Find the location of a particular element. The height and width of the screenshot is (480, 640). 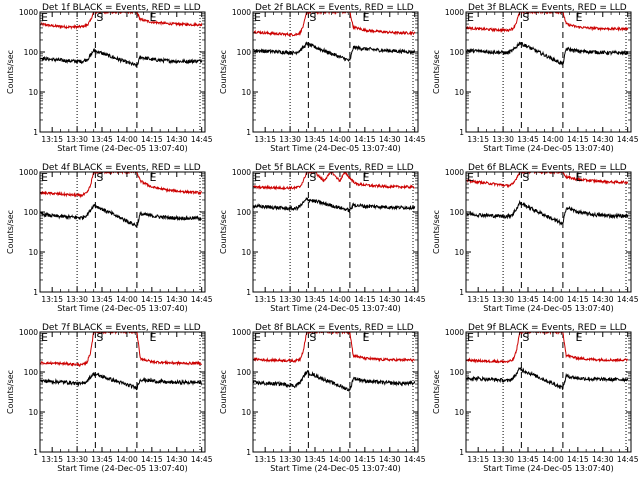

panel-title: Det 6f BLACK = Events, RED = LLD is located at coordinates (547, 168).